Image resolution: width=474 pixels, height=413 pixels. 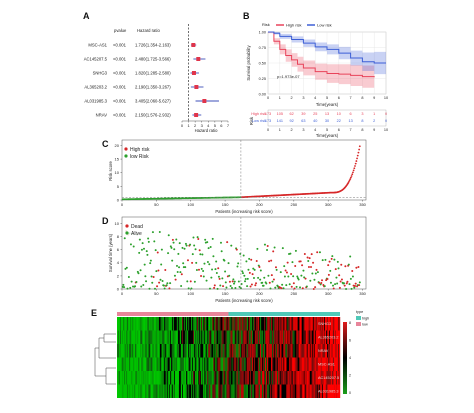 I want to click on risk-score-point, so click(x=354, y=168).